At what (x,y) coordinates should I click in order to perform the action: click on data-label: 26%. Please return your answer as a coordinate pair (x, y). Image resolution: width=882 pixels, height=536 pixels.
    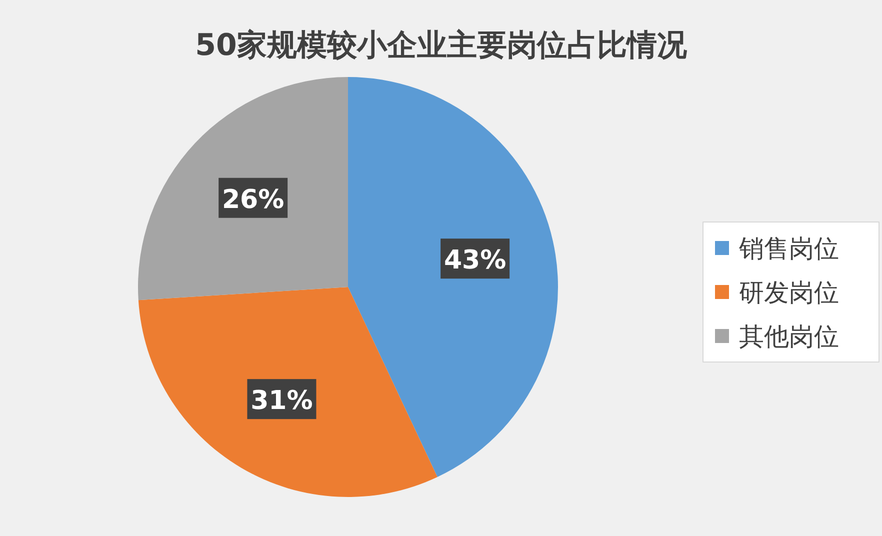
    Looking at the image, I should click on (253, 199).